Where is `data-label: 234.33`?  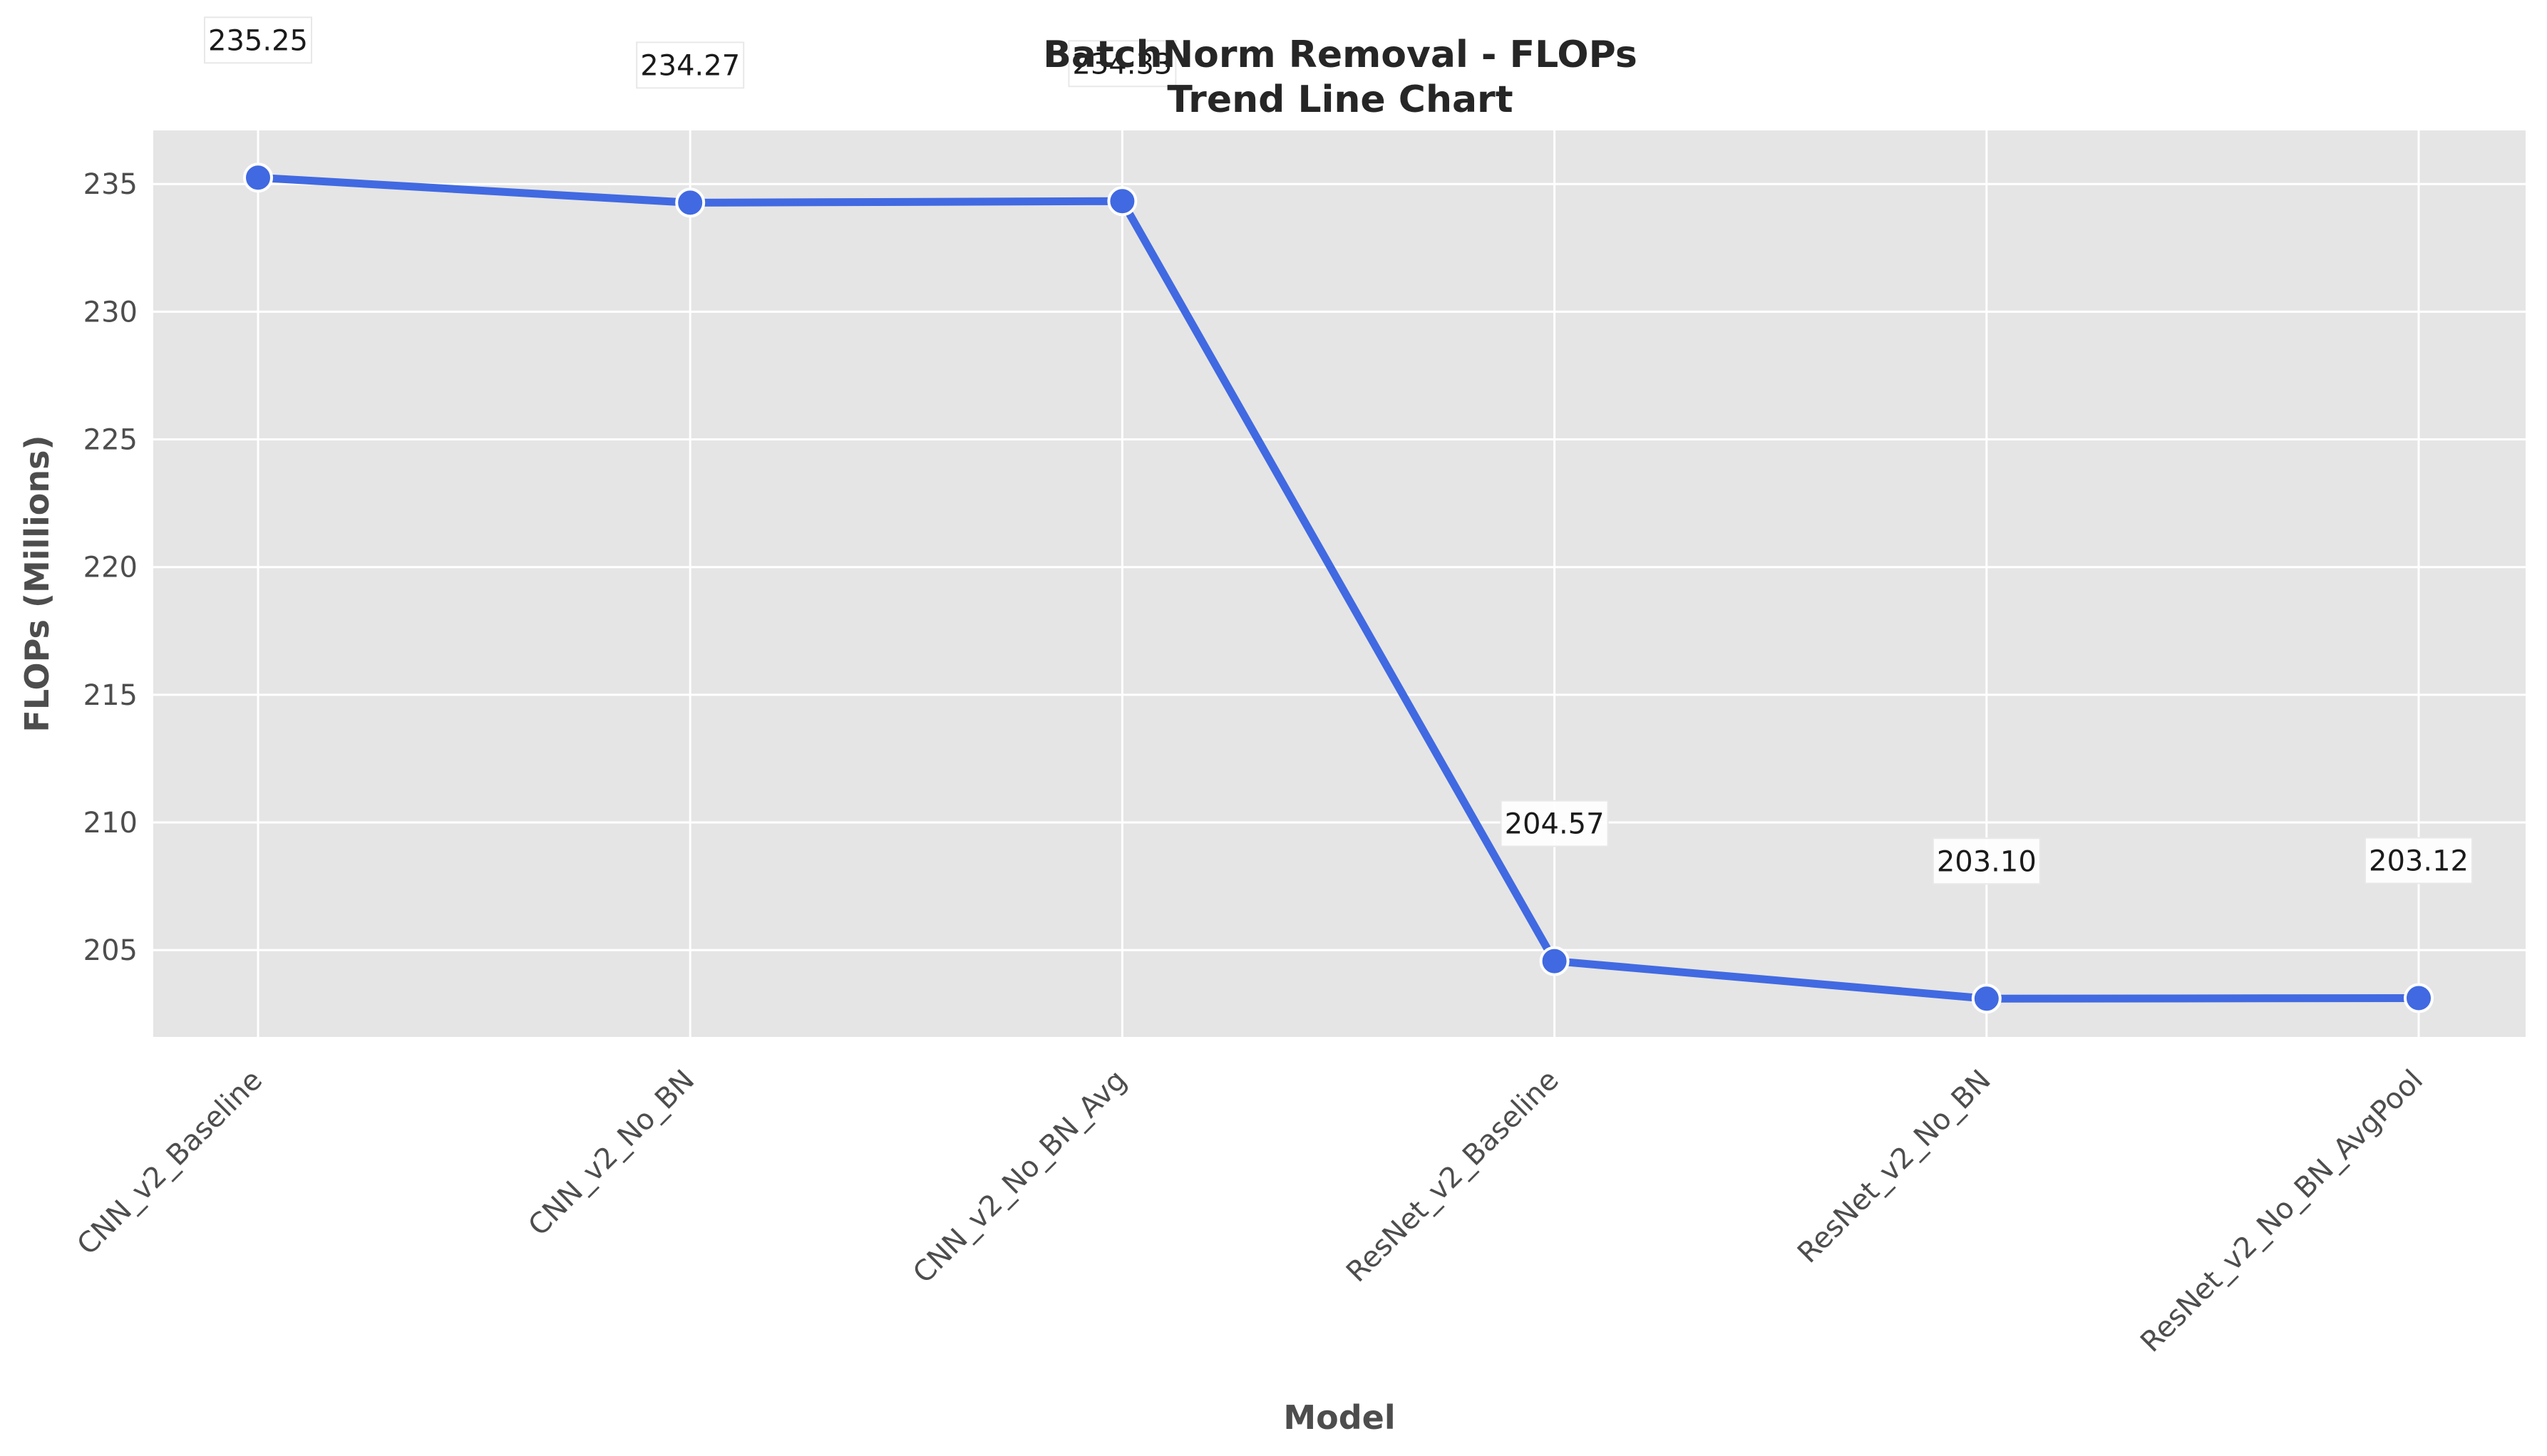
data-label: 234.33 is located at coordinates (1122, 64).